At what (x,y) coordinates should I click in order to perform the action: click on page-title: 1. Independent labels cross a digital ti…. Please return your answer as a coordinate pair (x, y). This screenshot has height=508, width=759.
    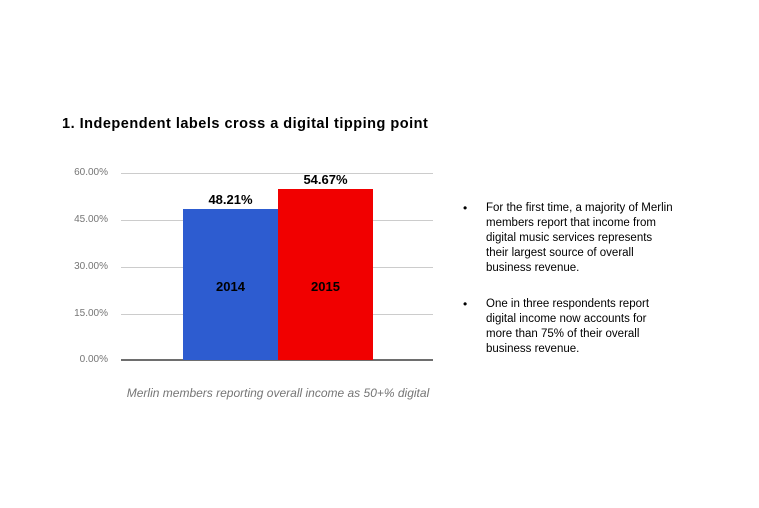
    Looking at the image, I should click on (245, 124).